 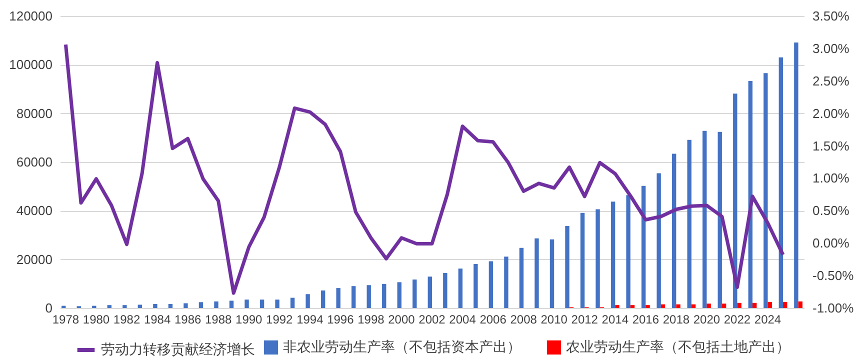 I want to click on y2-tick-label: 0.50%, so click(x=831, y=210).